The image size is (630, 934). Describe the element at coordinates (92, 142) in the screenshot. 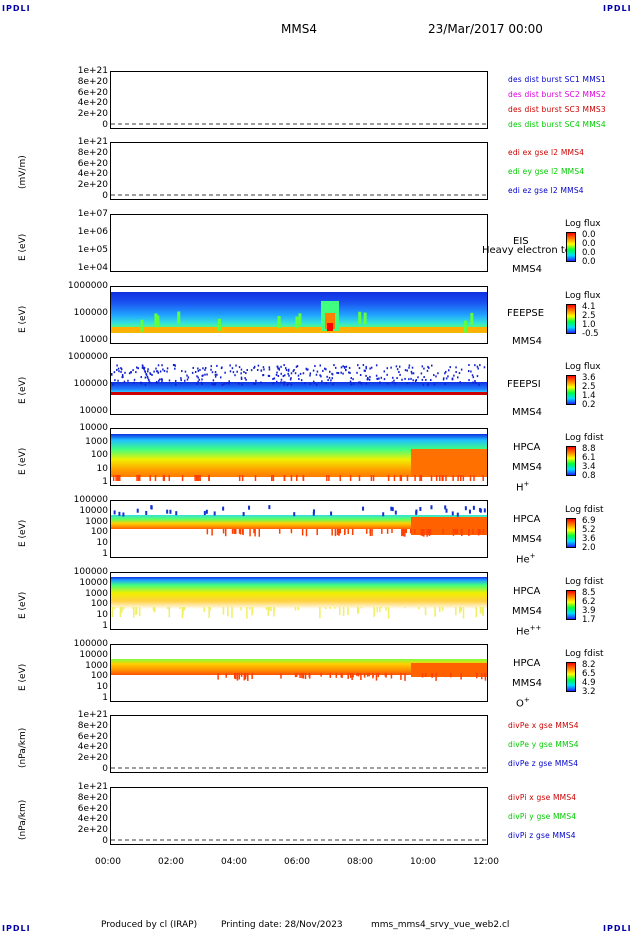

I see `y-tick-label: 1e+21` at that location.